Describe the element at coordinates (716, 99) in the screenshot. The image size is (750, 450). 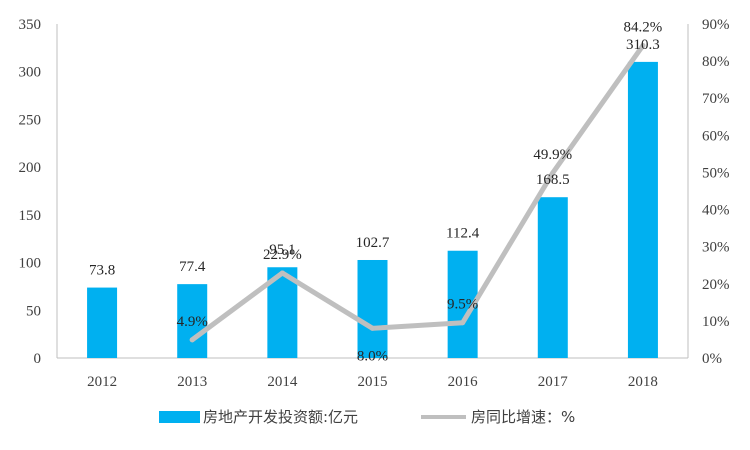
I see `y-right-tick-label: 70%` at that location.